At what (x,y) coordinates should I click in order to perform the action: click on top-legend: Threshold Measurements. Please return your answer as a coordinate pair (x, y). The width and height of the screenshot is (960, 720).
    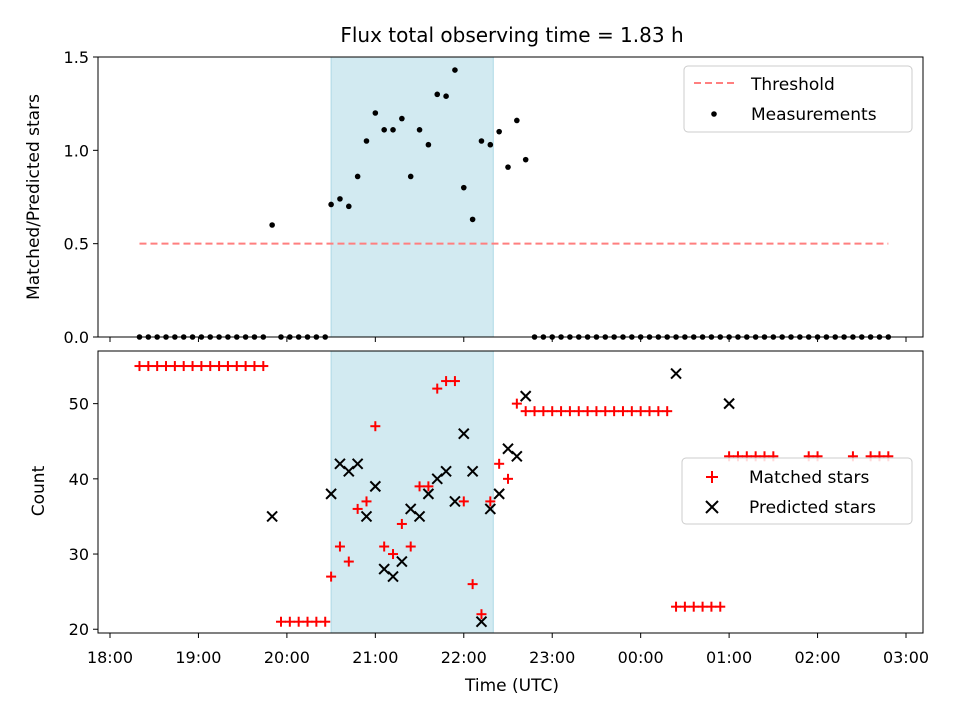
    Looking at the image, I should click on (798, 99).